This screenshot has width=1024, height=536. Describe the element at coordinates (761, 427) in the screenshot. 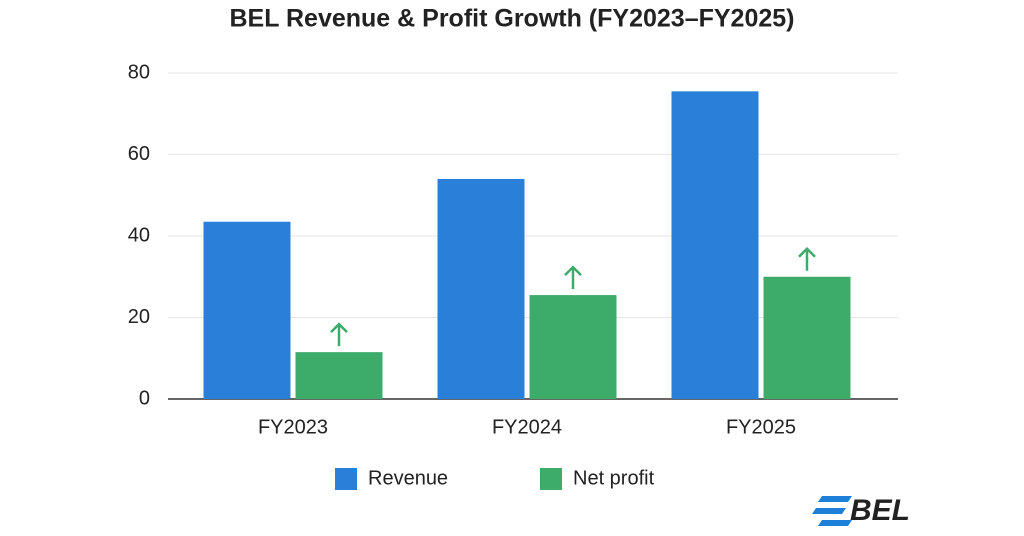

I see `x-tick-label: FY2025` at that location.